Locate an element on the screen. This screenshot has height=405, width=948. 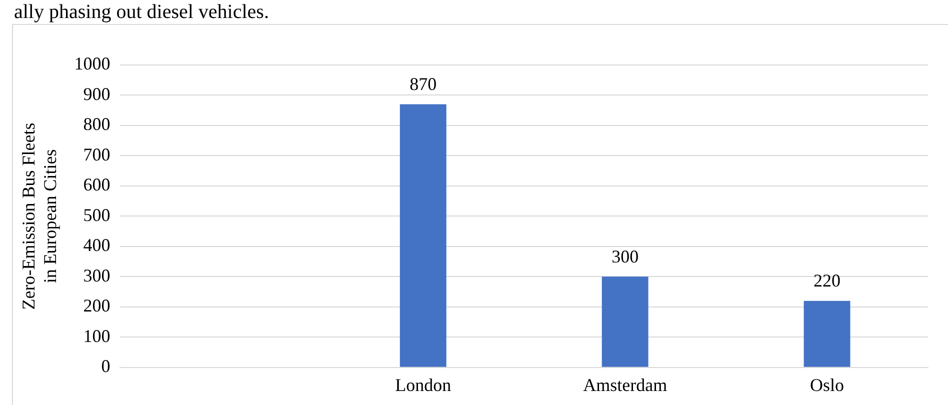
y-tick-label: 800 is located at coordinates (96, 124).